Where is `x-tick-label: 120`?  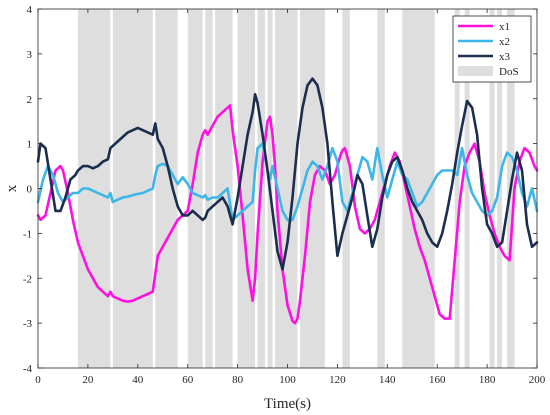 x-tick-label: 120 is located at coordinates (337, 380).